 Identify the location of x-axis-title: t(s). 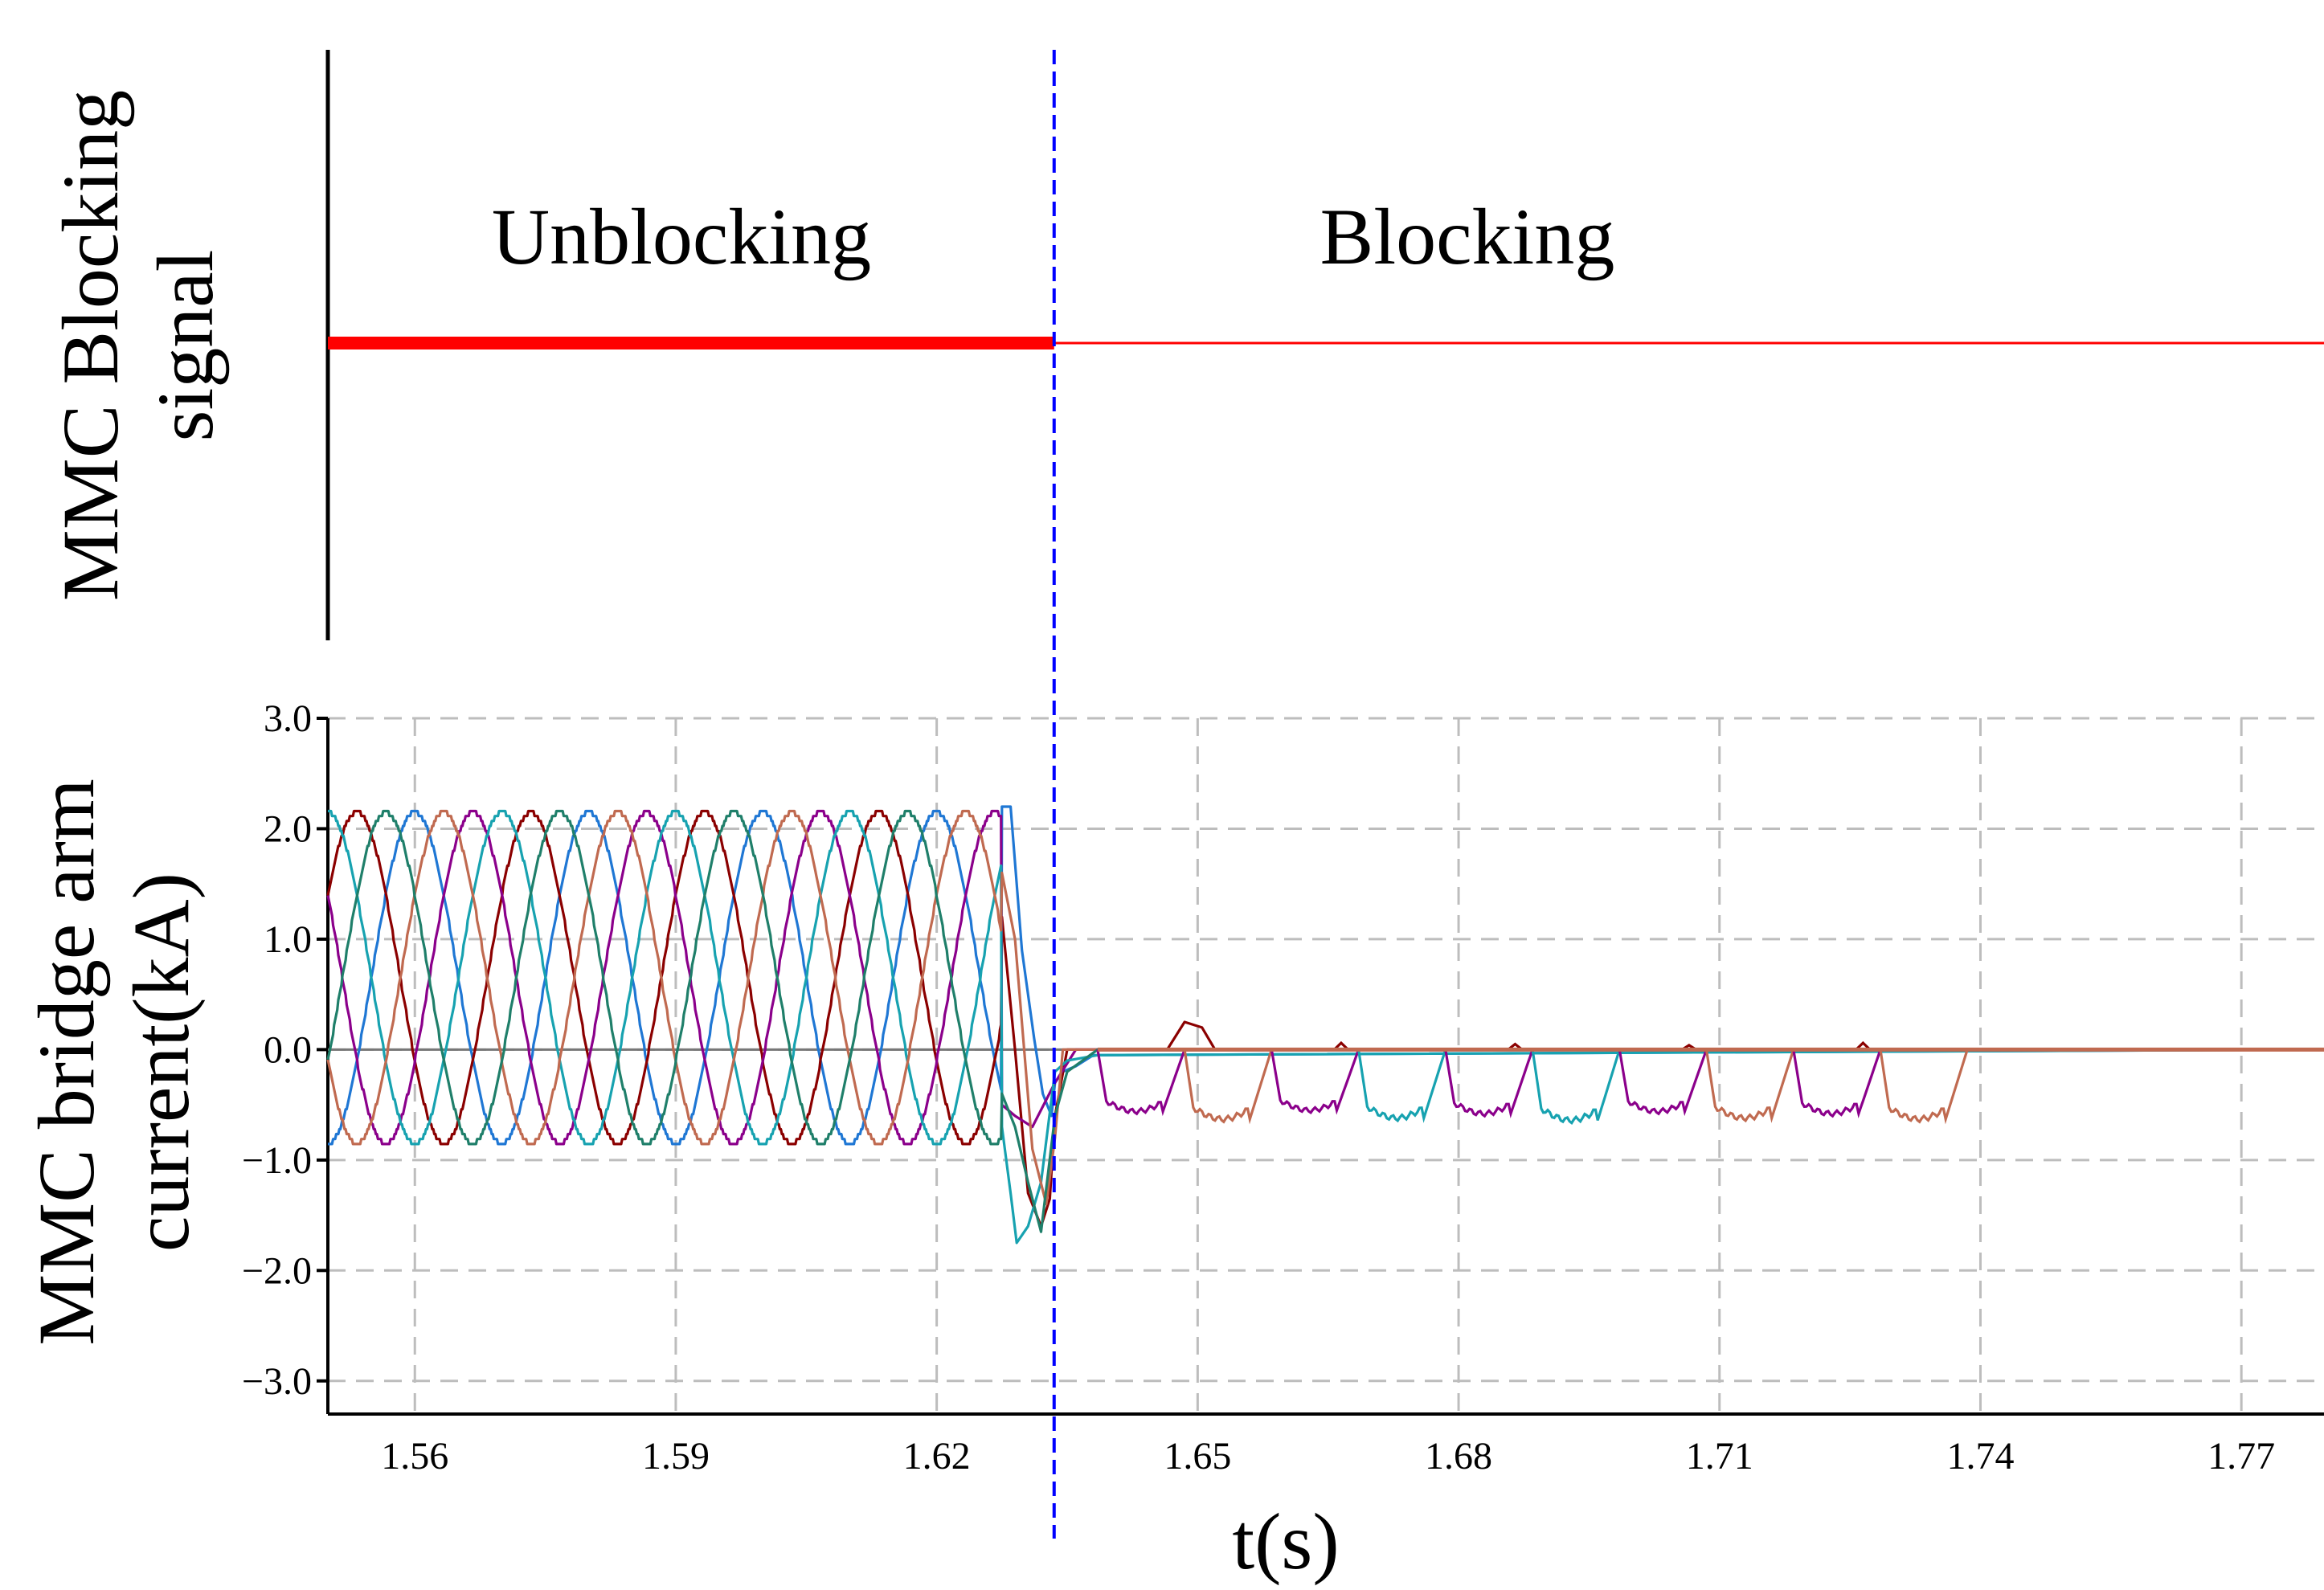
(1285, 1541).